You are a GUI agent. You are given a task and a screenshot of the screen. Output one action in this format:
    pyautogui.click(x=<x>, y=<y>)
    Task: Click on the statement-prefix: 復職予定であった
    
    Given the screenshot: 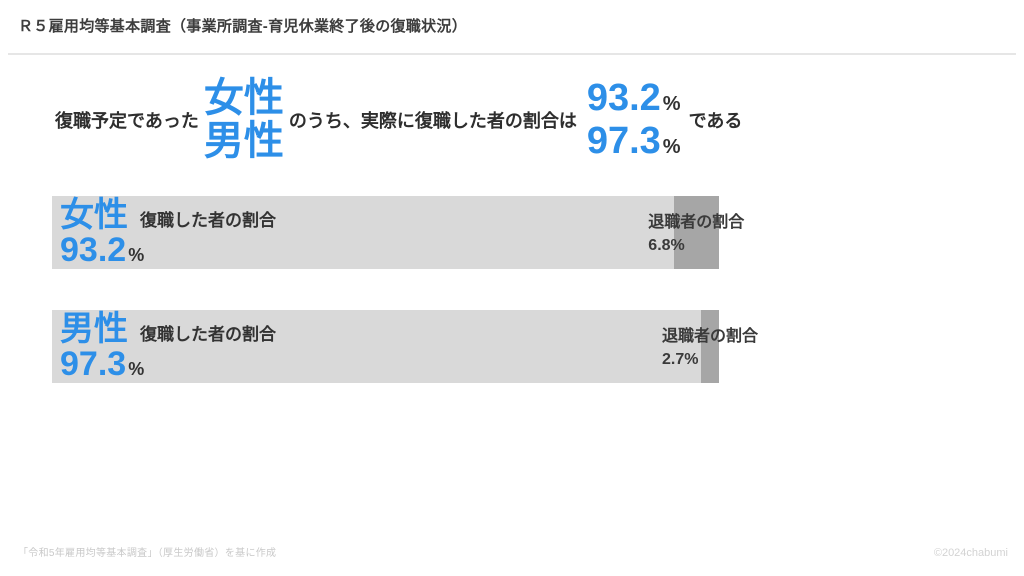 What is the action you would take?
    pyautogui.click(x=127, y=121)
    